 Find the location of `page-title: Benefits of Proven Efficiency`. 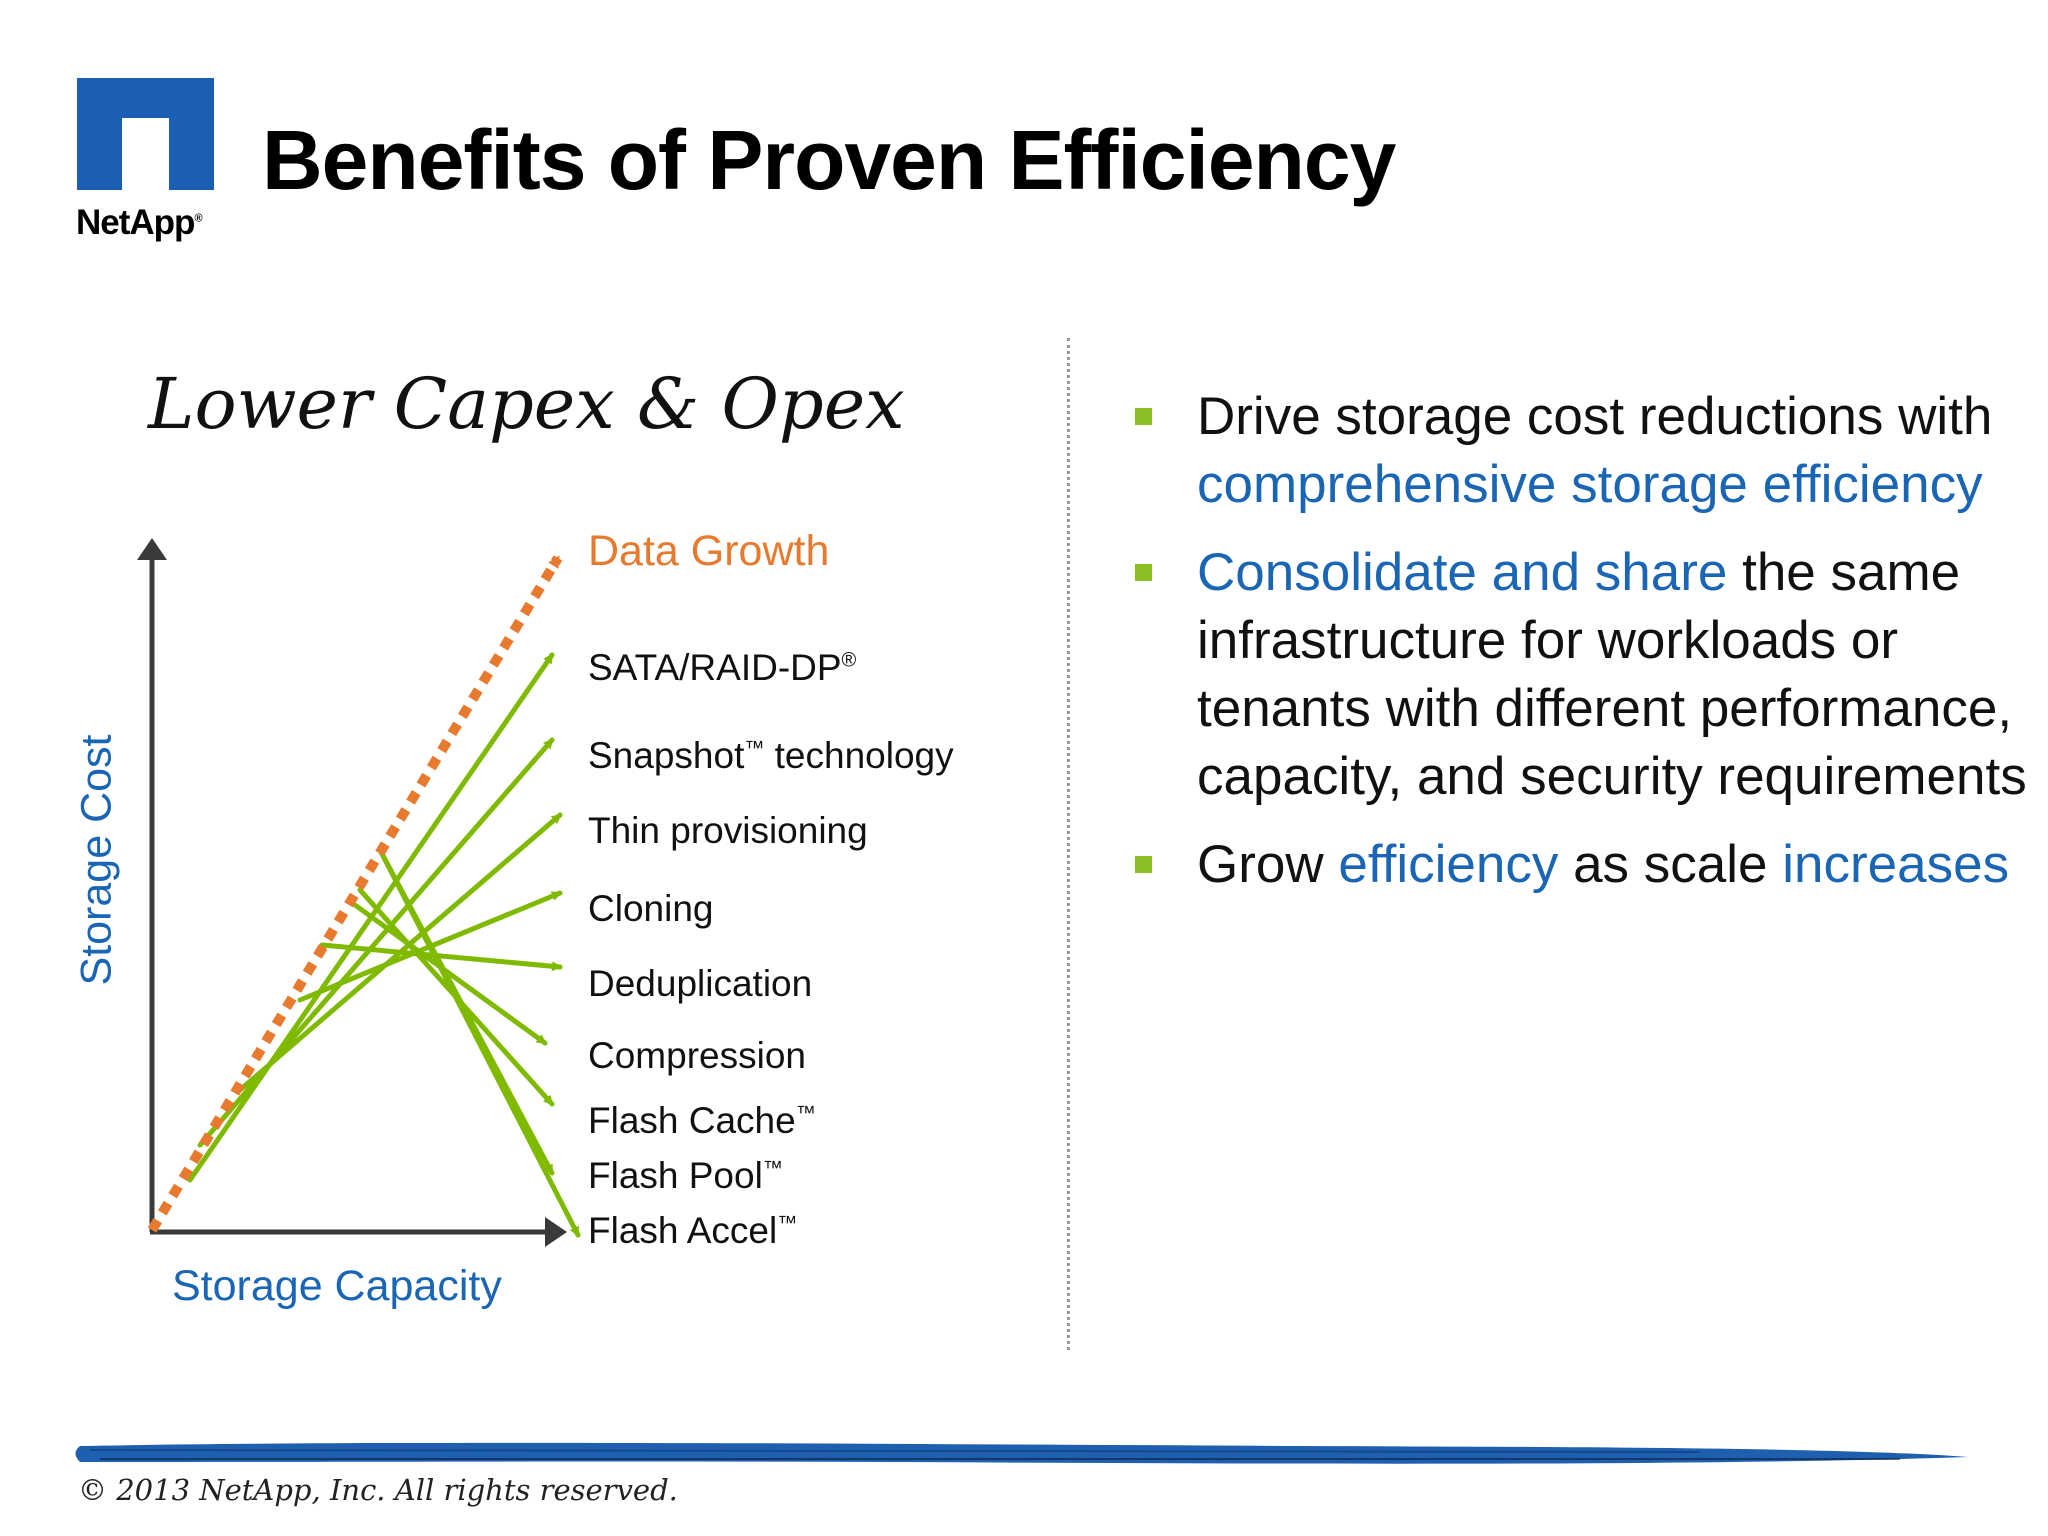

page-title: Benefits of Proven Efficiency is located at coordinates (829, 160).